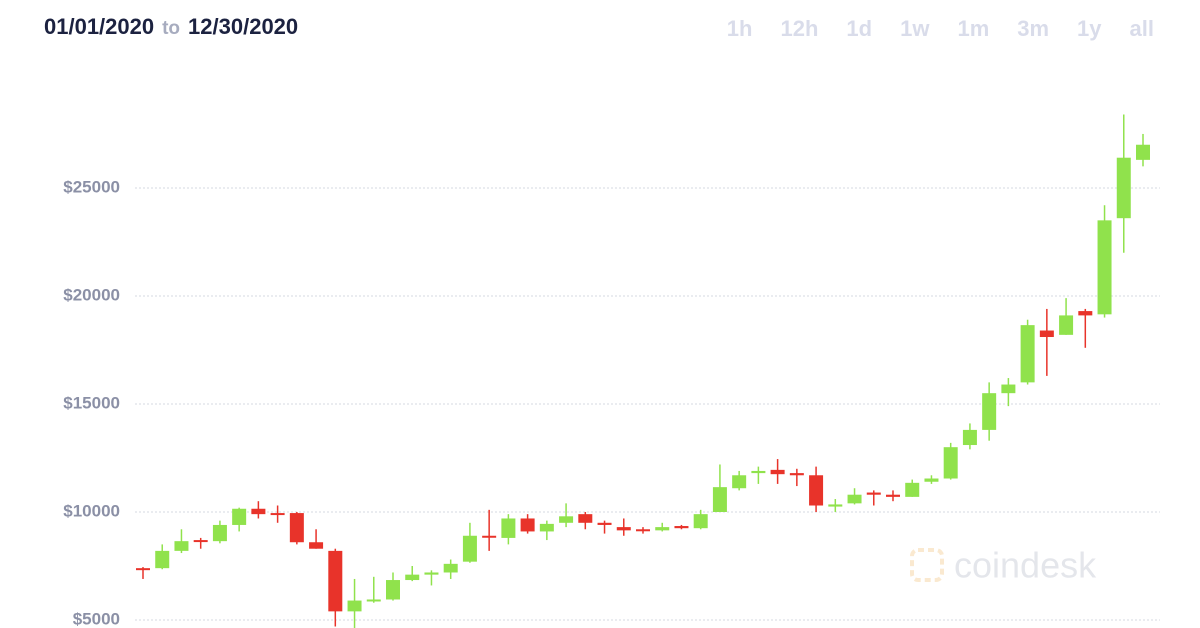 The width and height of the screenshot is (1200, 628). I want to click on range-buttons: 1h 12h 1d 1w 1m 3m 1y all, so click(926, 29).